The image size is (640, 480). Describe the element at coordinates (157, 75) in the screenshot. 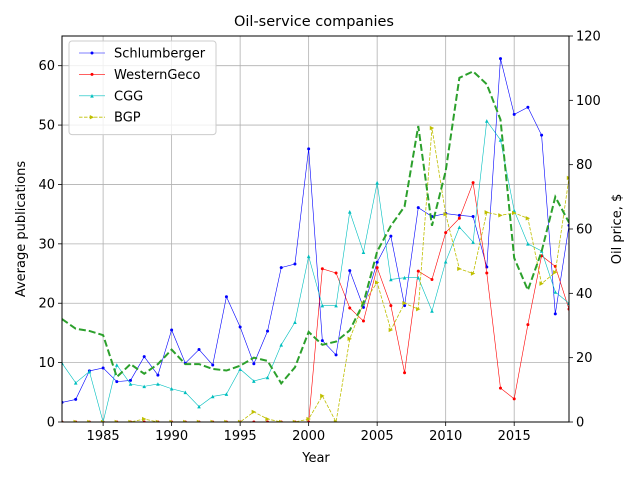

I see `legend-label: WesternGeco` at that location.